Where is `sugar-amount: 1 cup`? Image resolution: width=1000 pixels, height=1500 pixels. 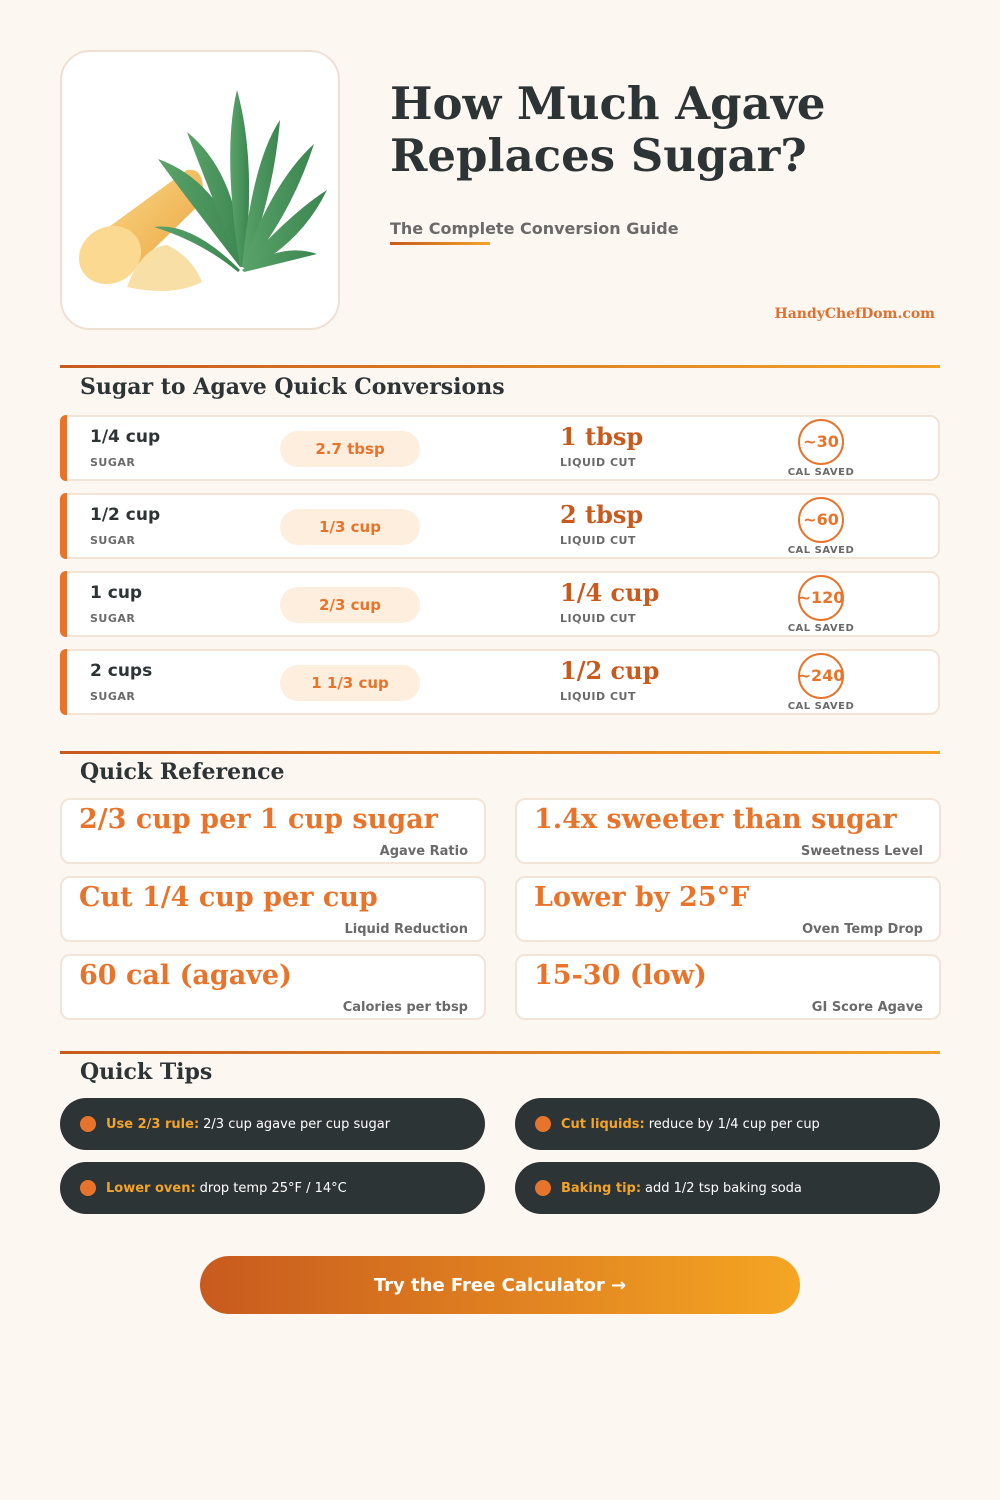
sugar-amount: 1 cup is located at coordinates (116, 593).